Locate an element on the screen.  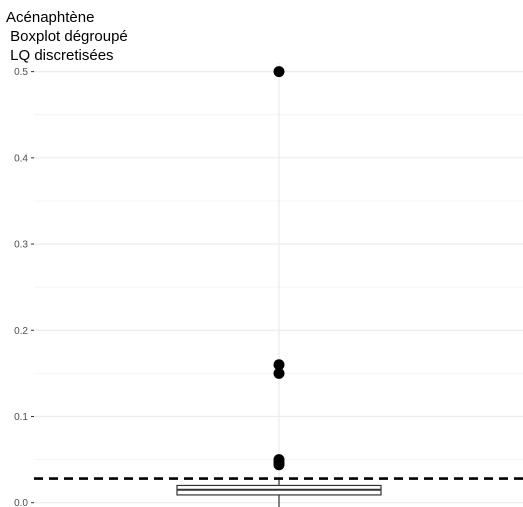
y-tick-label: 0.2 is located at coordinates (21, 331).